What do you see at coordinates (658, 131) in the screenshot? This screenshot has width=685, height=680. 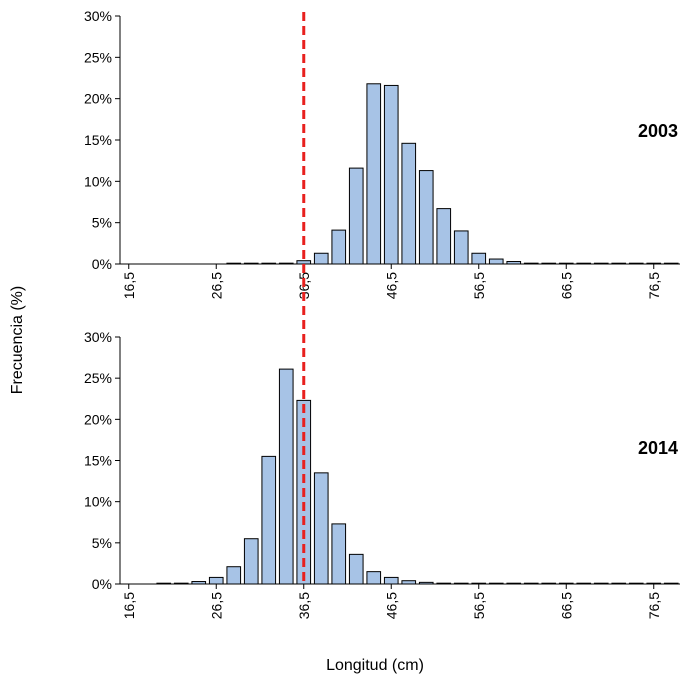 I see `panel-year-label: 2003` at bounding box center [658, 131].